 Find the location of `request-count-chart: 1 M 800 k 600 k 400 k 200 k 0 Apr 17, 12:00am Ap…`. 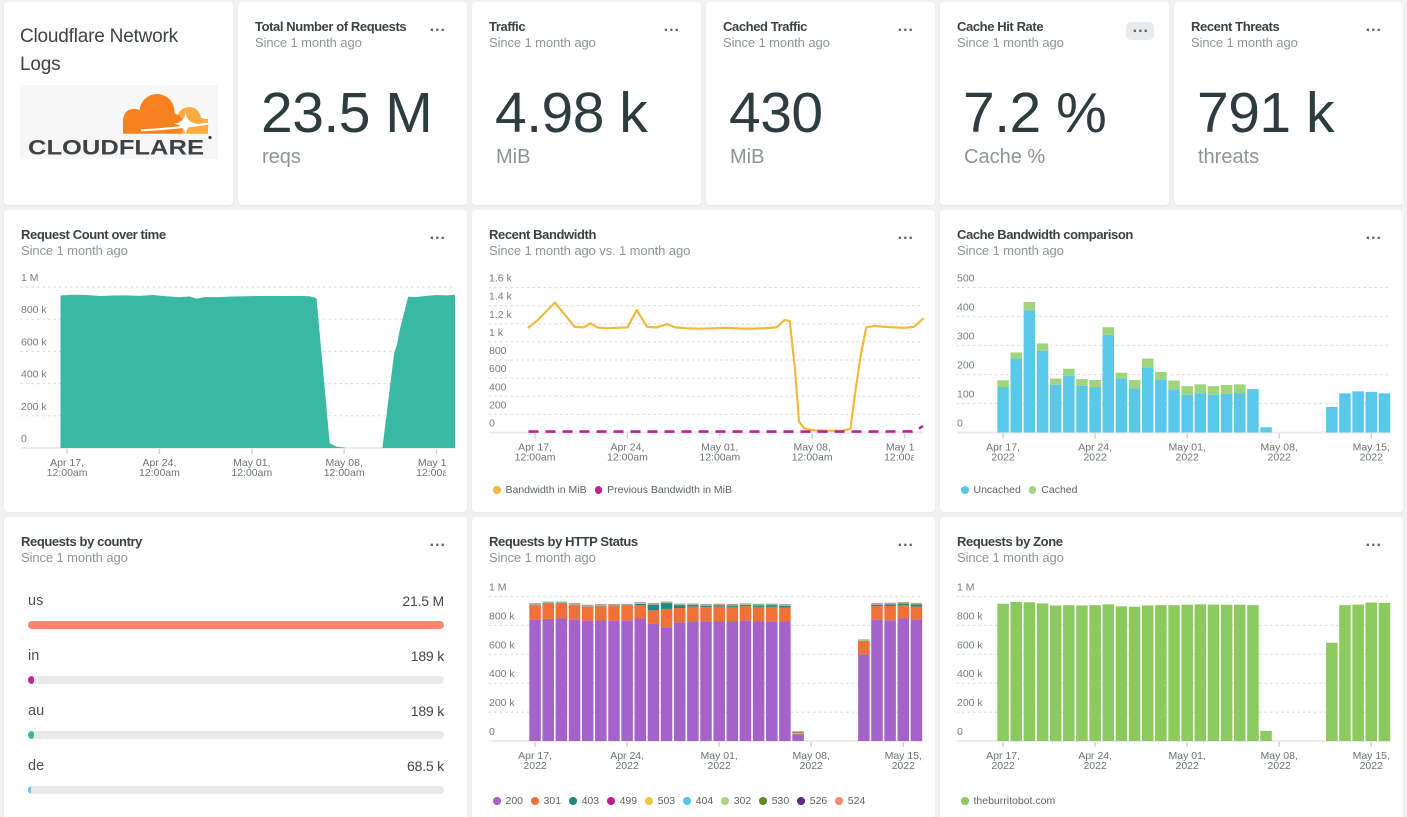

request-count-chart: 1 M 800 k 600 k 400 k 200 k 0 Apr 17, 12:00am Ap… is located at coordinates (235, 361).